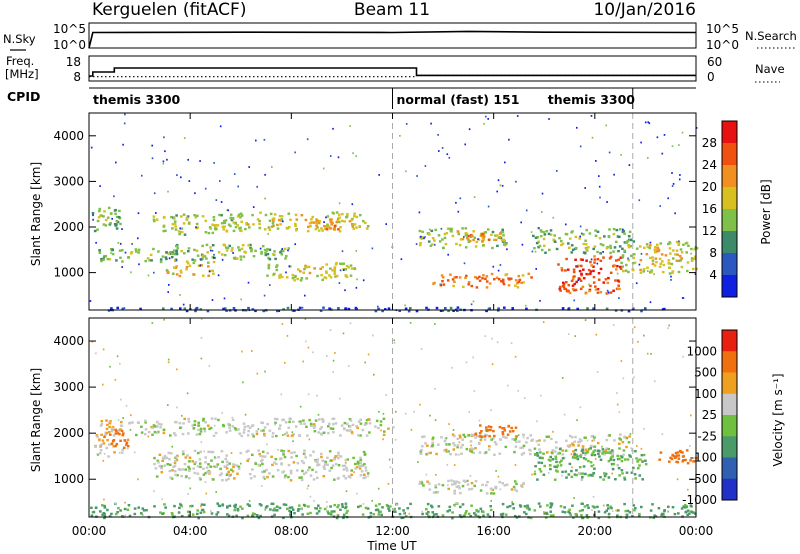 This screenshot has height=554, width=800. I want to click on x-tick-label: 08:00, so click(291, 531).